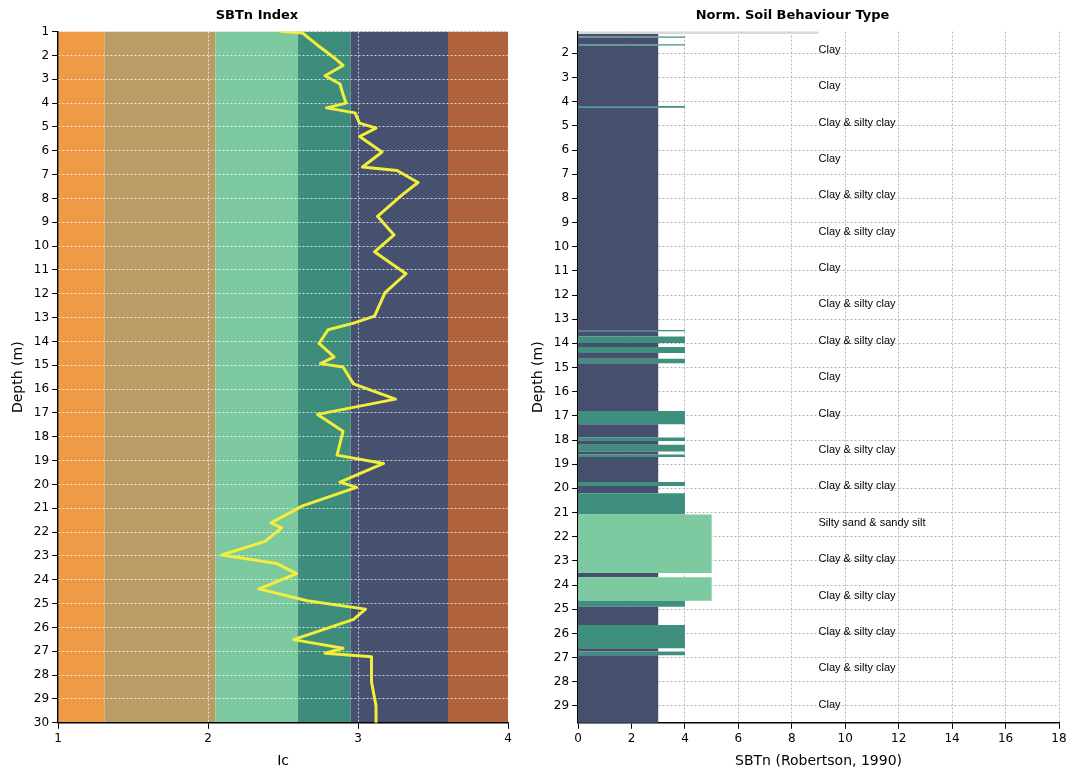  What do you see at coordinates (1005, 738) in the screenshot?
I see `x-tick-label: 16` at bounding box center [1005, 738].